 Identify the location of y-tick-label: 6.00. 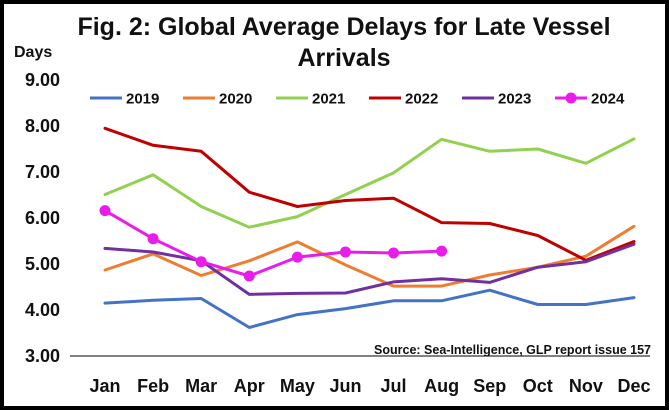
(42, 218).